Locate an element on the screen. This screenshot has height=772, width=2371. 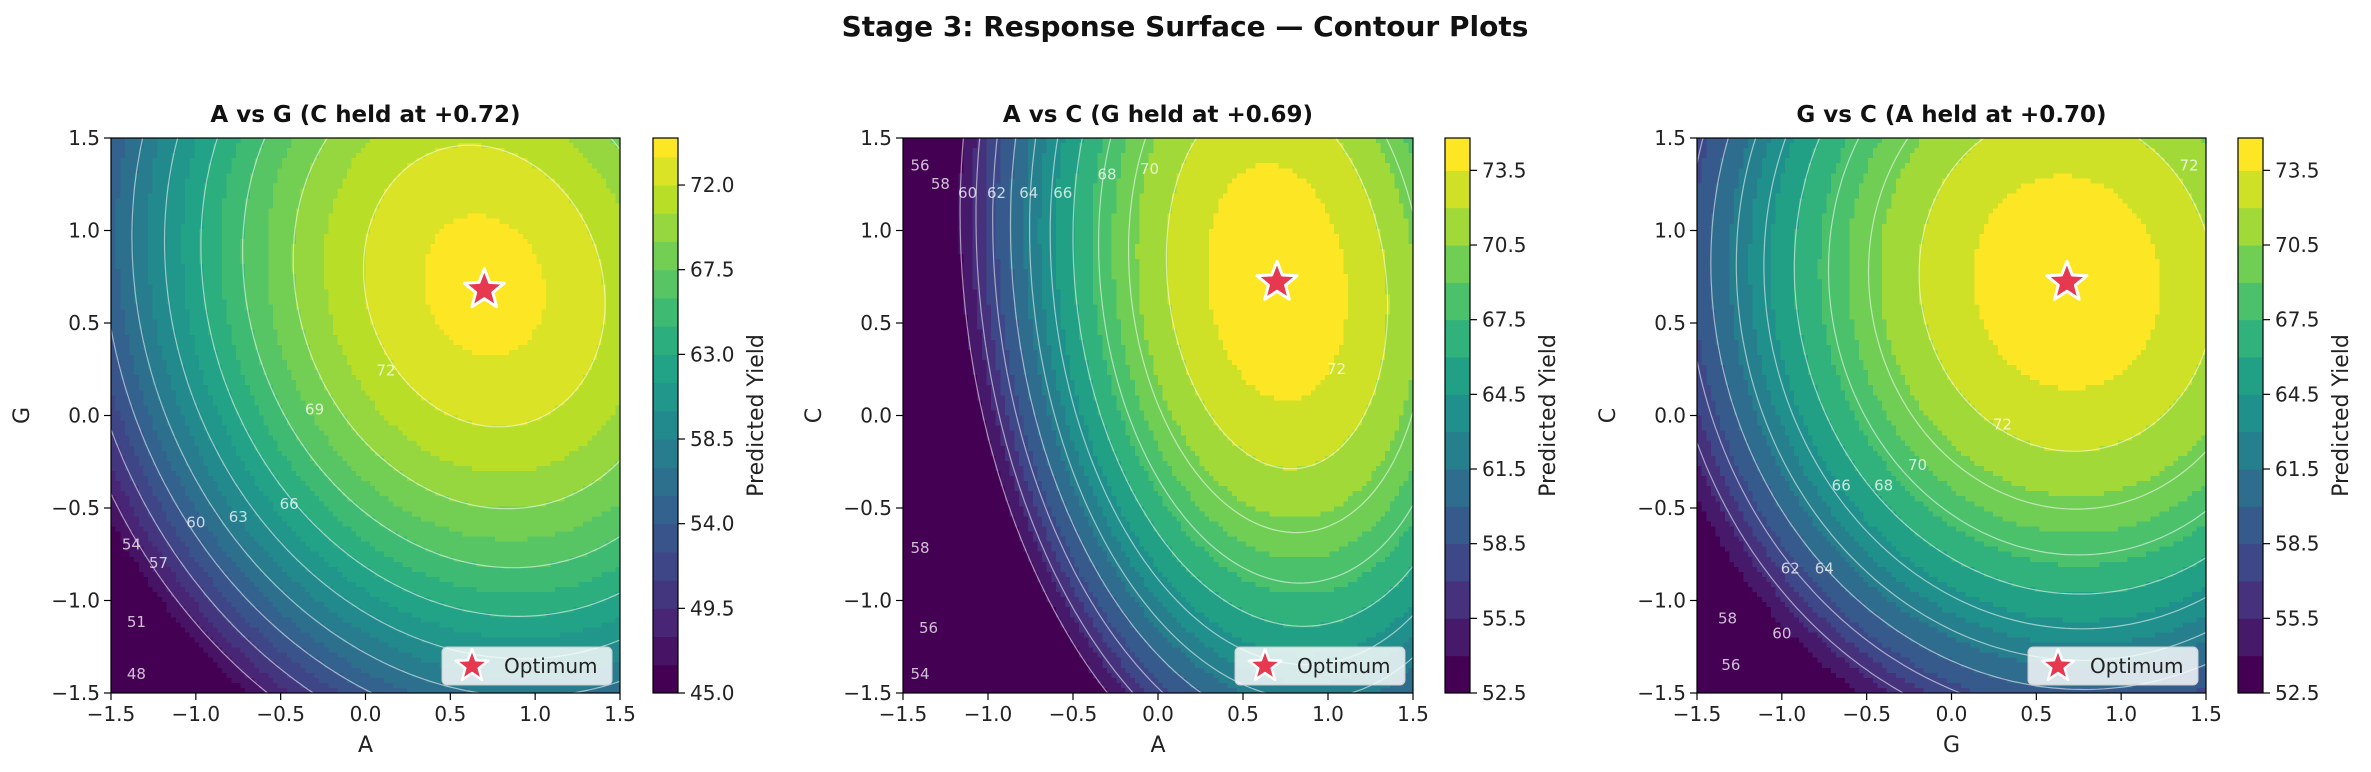
contour-label: 72 is located at coordinates (2188, 165).